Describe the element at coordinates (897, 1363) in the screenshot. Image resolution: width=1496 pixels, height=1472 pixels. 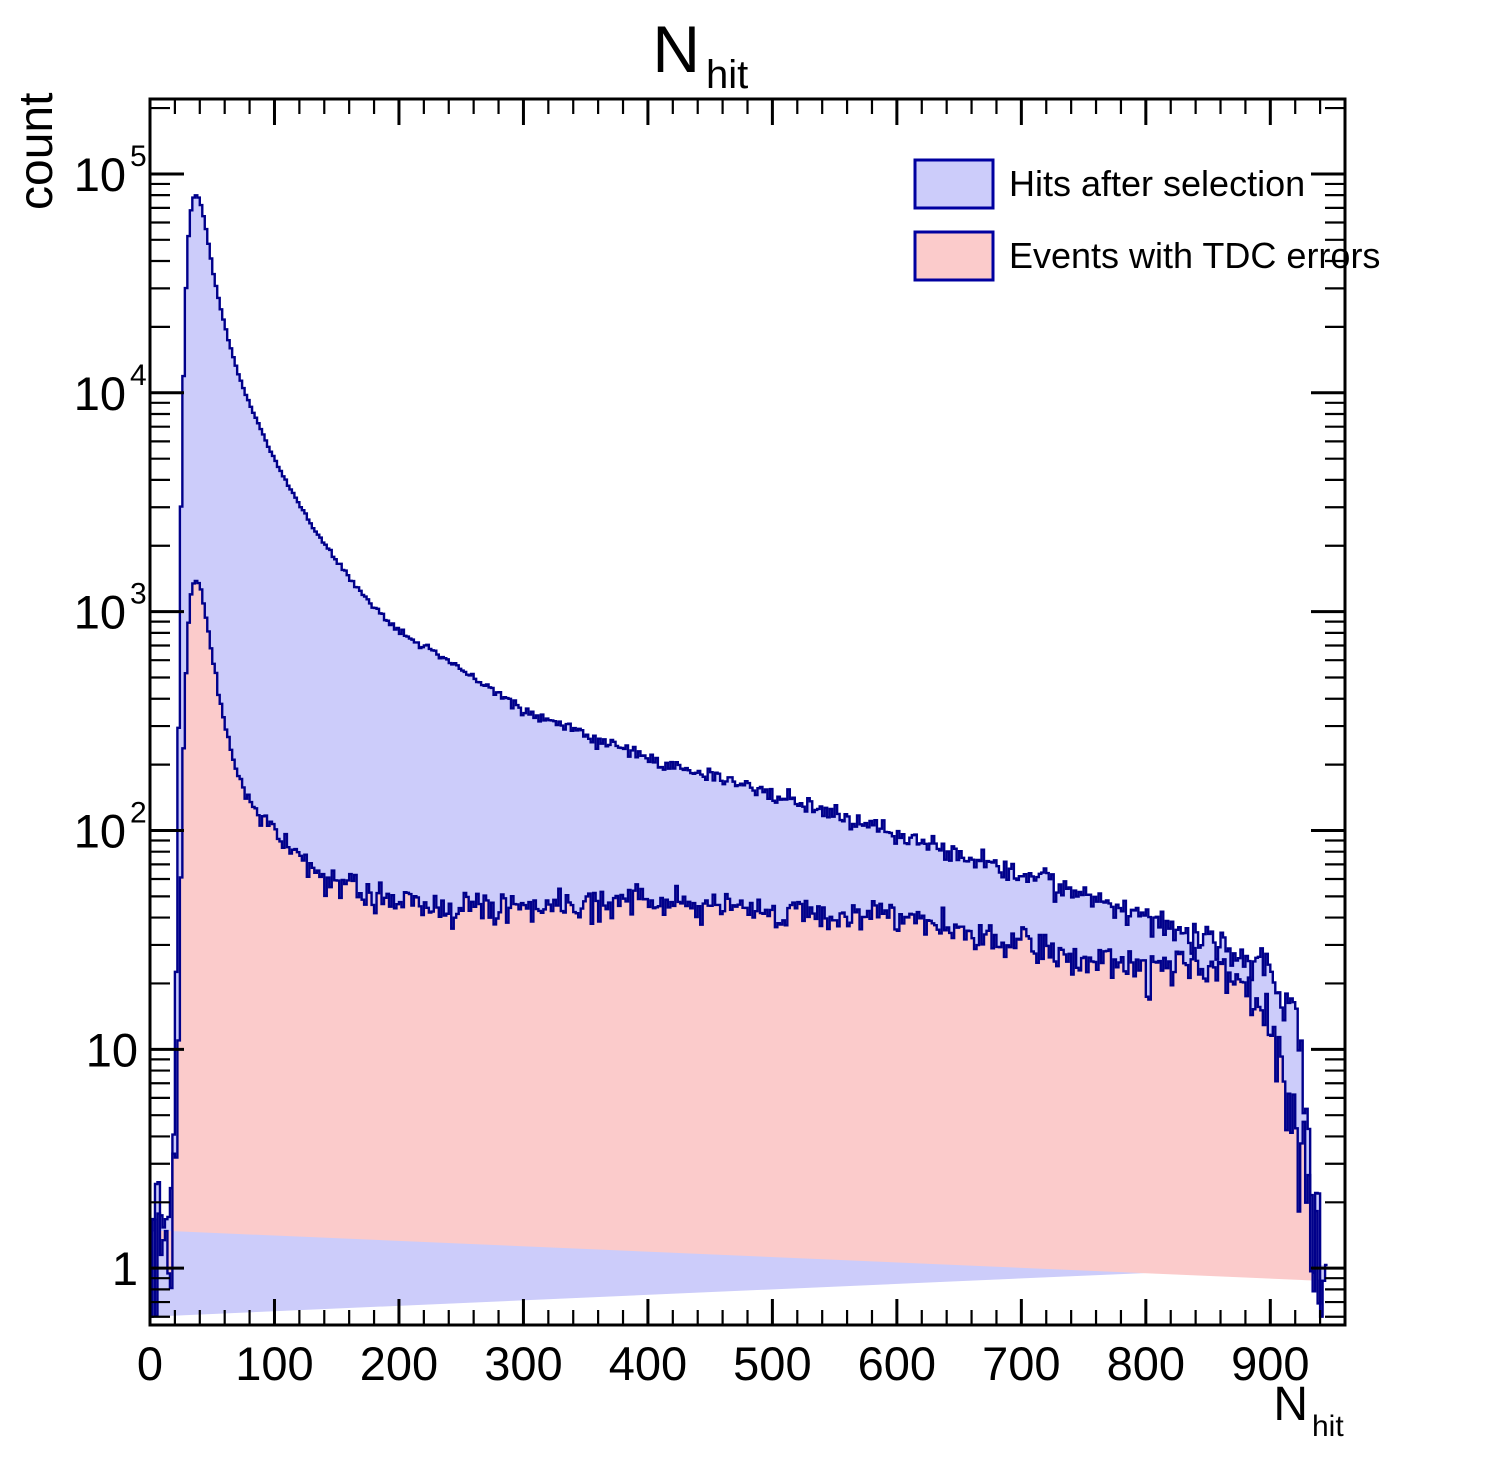
I see `x-tick-label: 600` at that location.